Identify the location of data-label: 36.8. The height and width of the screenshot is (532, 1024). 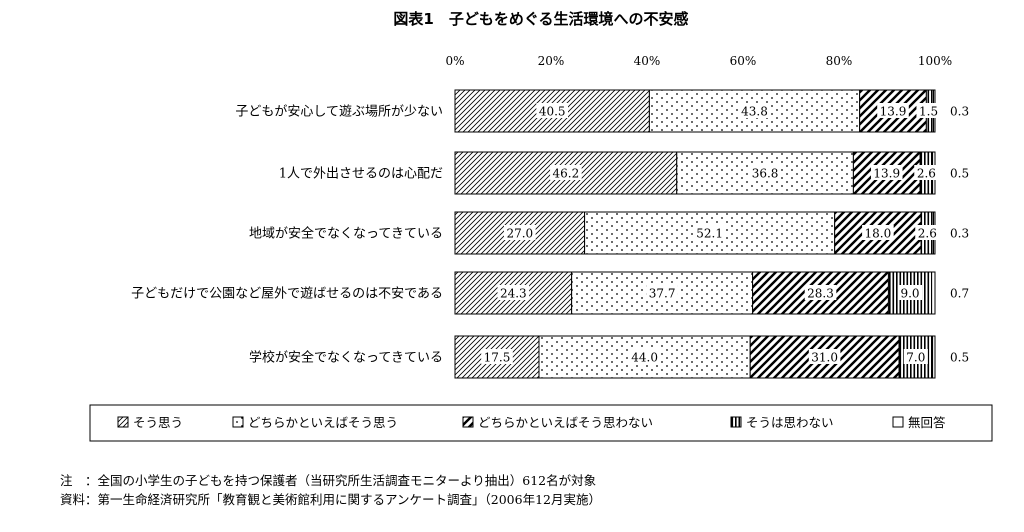
(765, 174).